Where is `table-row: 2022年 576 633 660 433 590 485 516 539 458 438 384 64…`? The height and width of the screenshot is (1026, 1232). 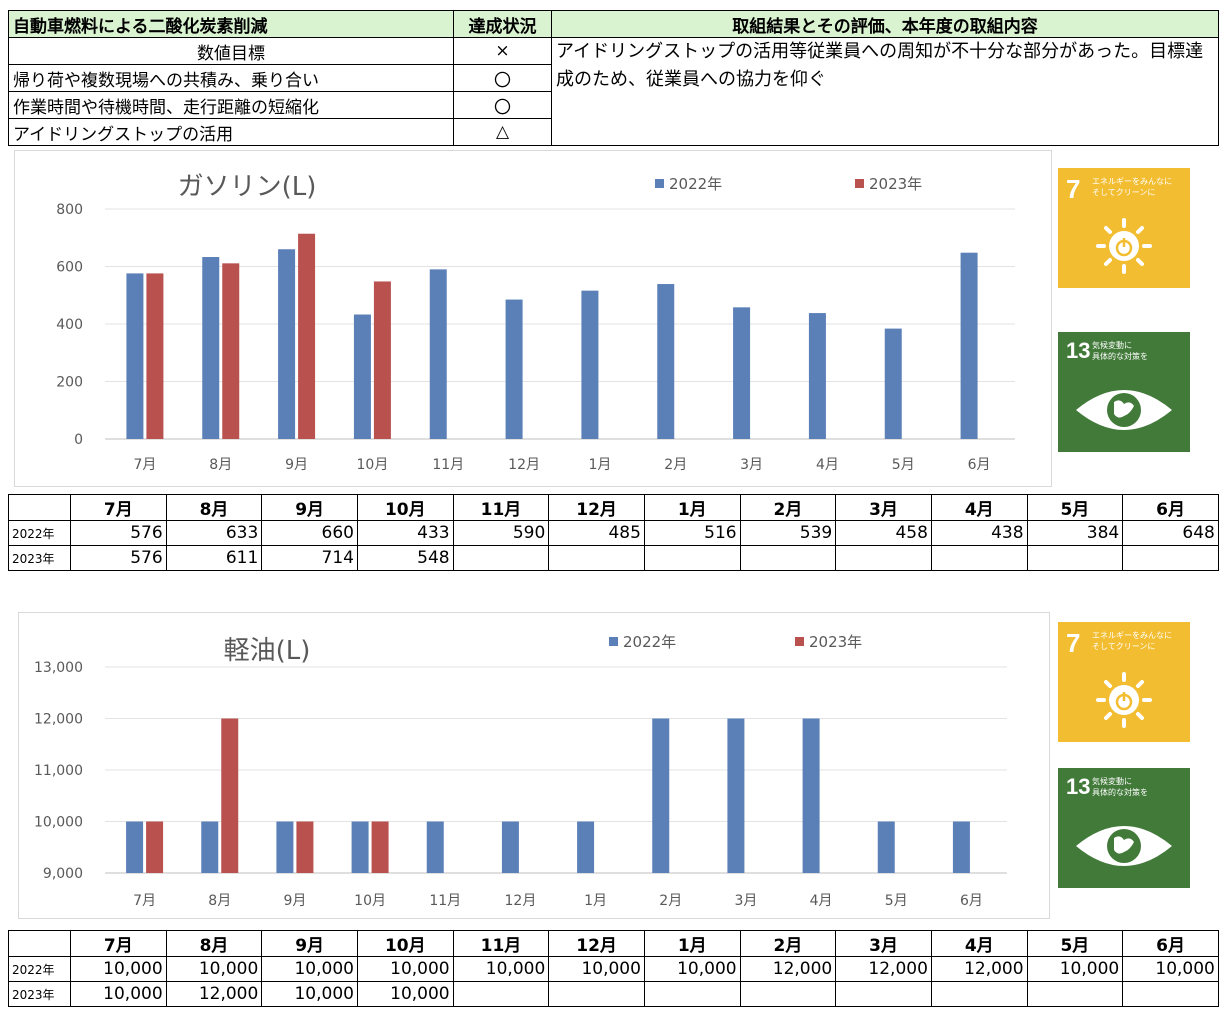
table-row: 2022年 576 633 660 433 590 485 516 539 458 438 384 64… is located at coordinates (613, 533).